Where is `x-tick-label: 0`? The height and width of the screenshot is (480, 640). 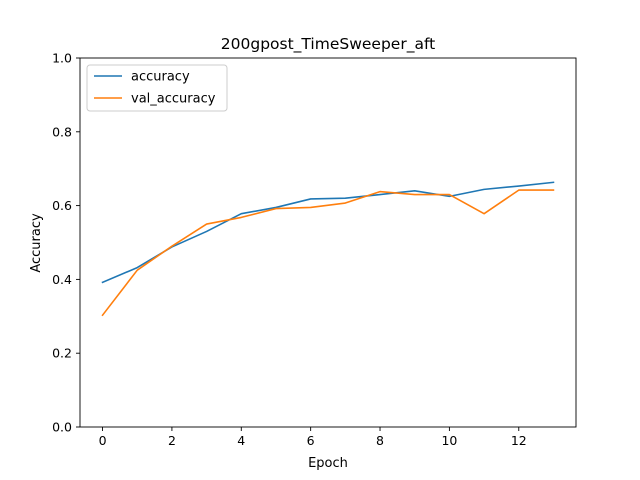
x-tick-label: 0 is located at coordinates (103, 440).